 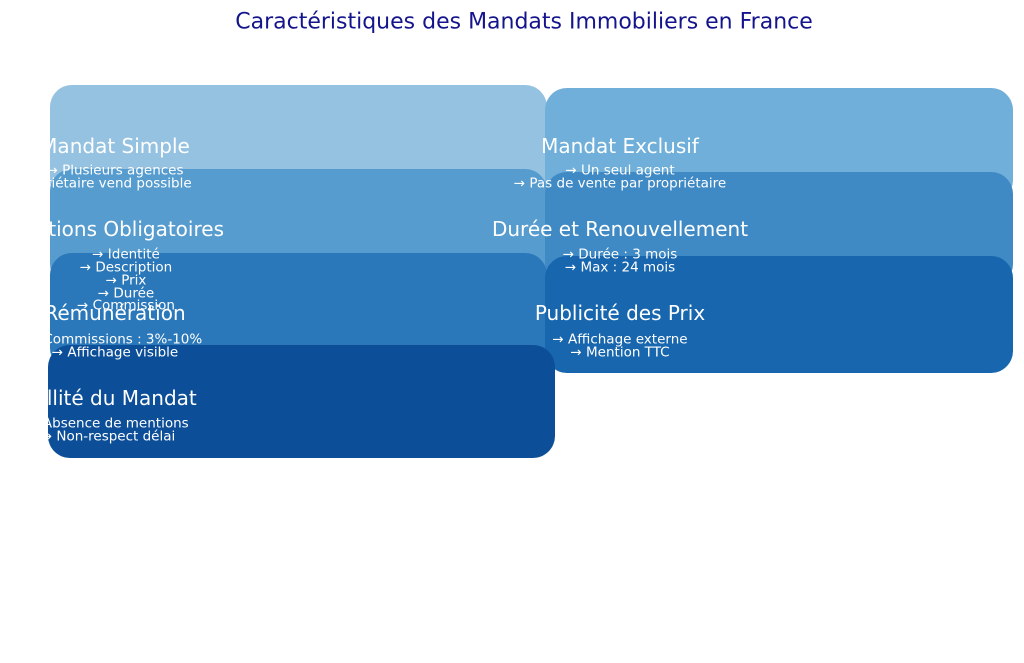 What do you see at coordinates (620, 170) in the screenshot?
I see `item-un-seul-agent: → Un seul agent` at bounding box center [620, 170].